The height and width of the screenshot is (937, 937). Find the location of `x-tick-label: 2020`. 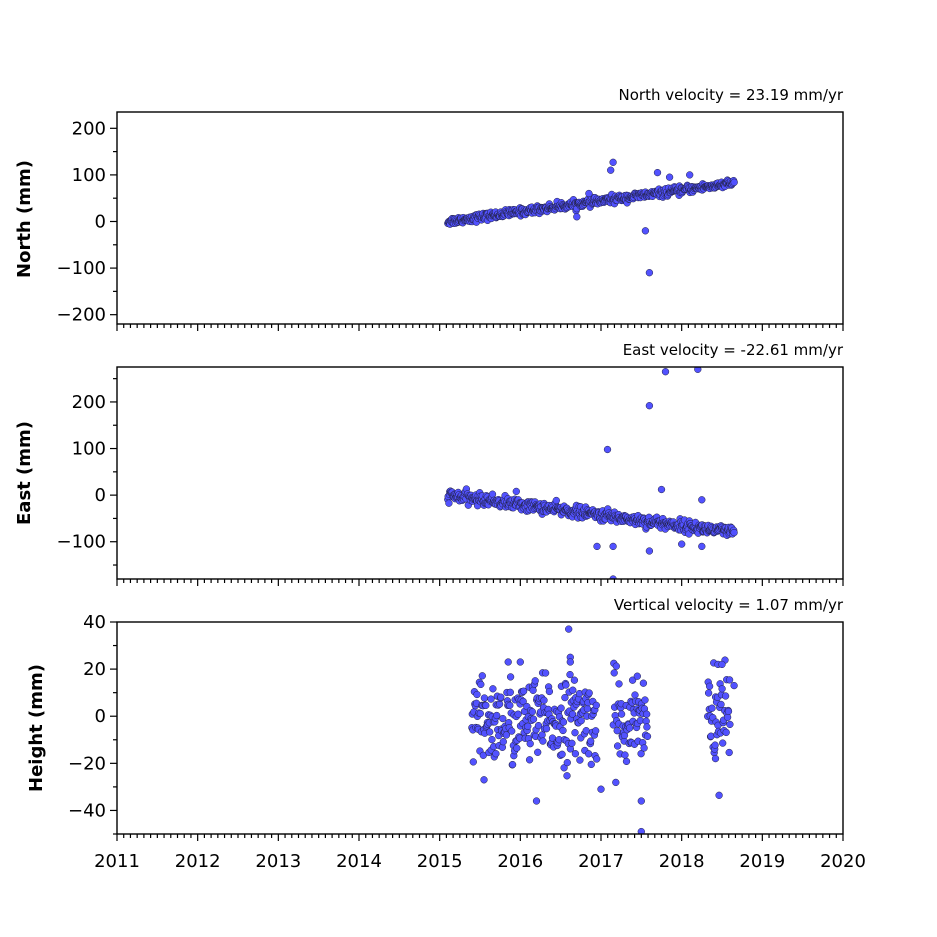

x-tick-label: 2020 is located at coordinates (843, 861).